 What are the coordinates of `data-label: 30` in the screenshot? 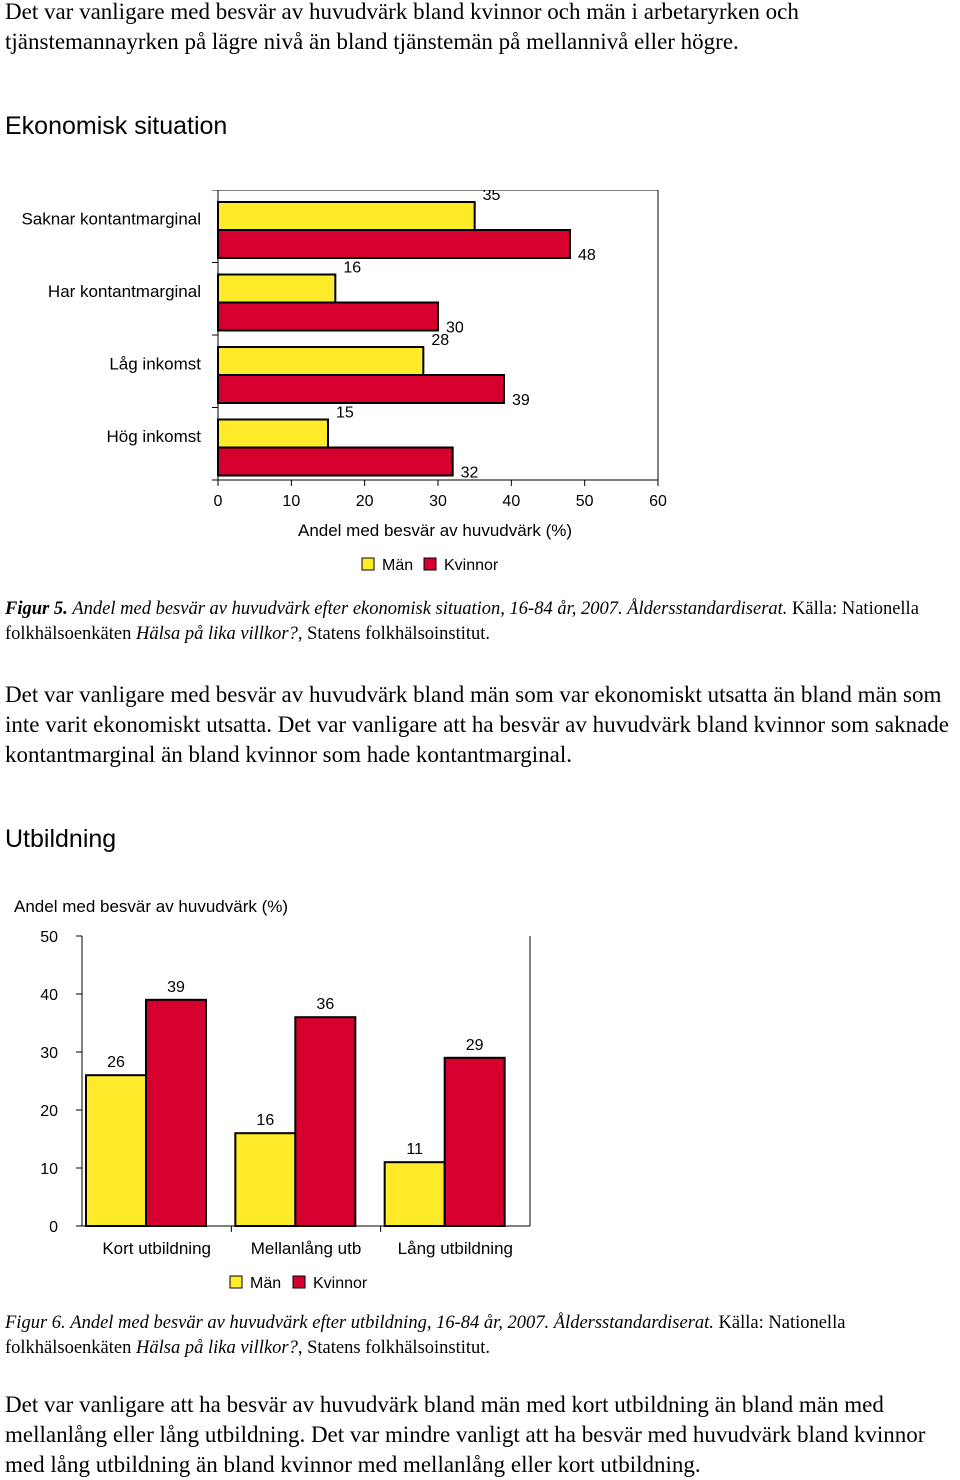 It's located at (455, 328).